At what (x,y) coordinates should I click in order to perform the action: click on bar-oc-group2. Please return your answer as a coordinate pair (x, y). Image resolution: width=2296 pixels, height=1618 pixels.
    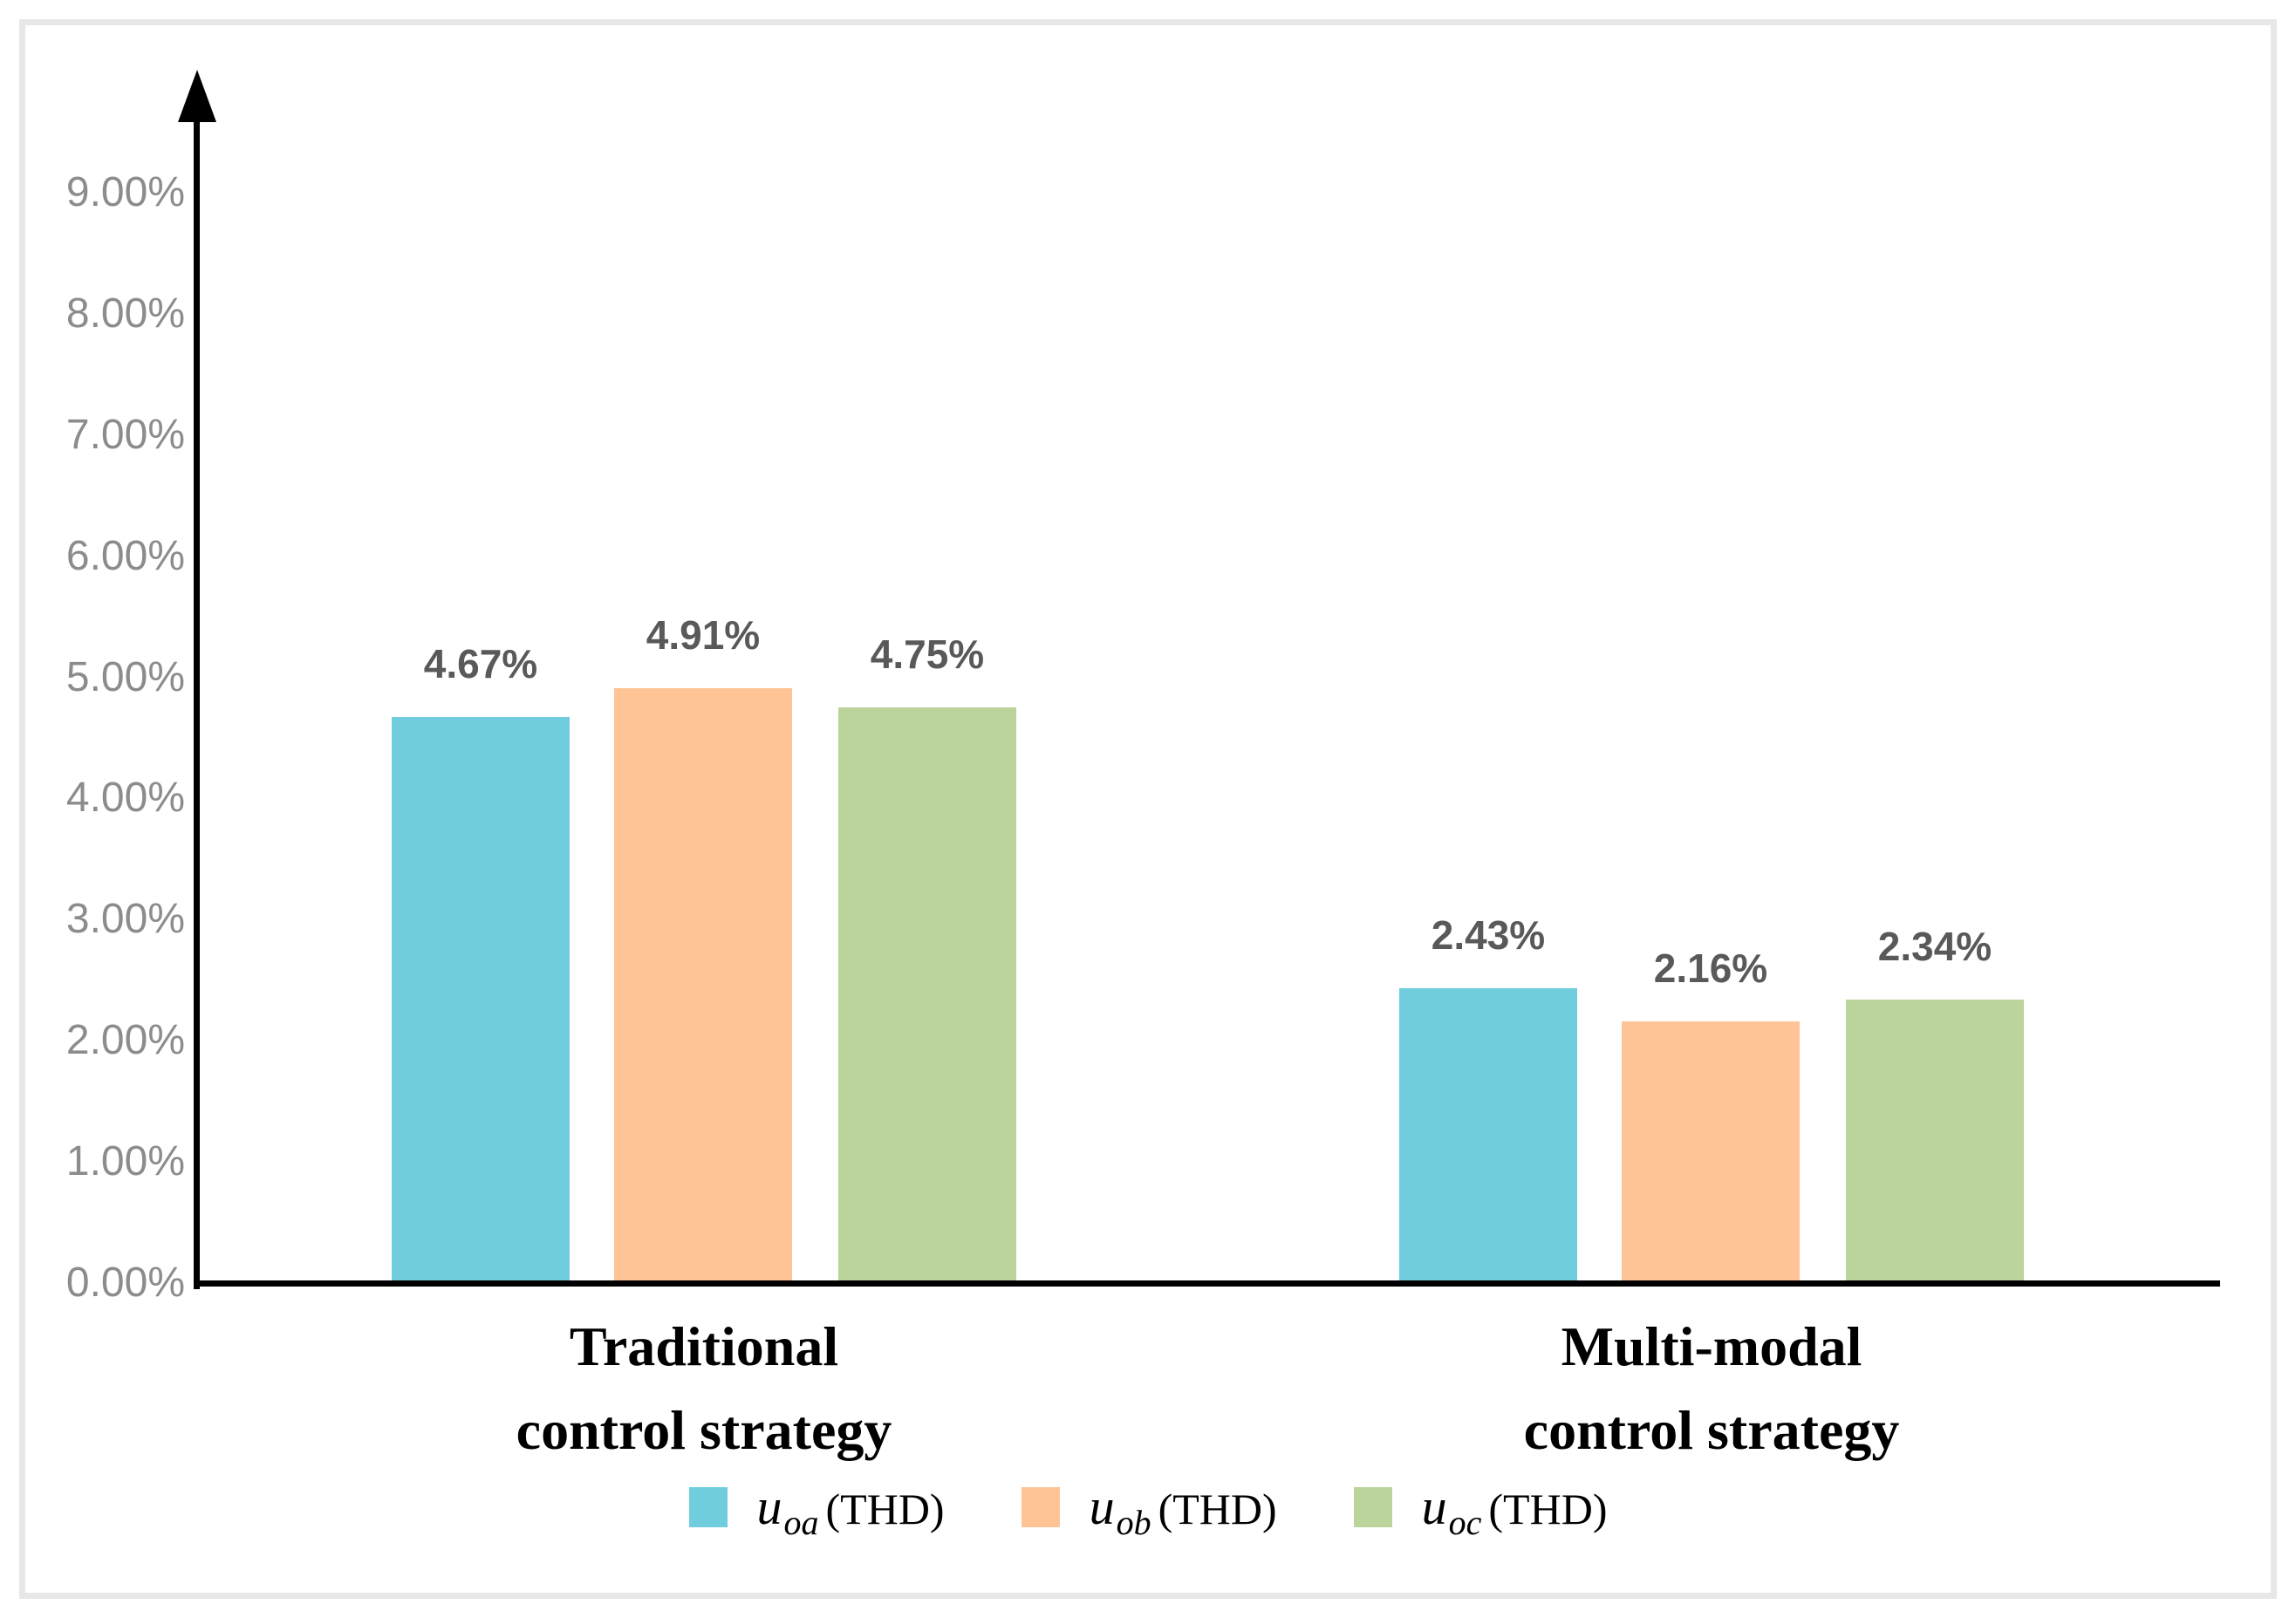
    Looking at the image, I should click on (1935, 1141).